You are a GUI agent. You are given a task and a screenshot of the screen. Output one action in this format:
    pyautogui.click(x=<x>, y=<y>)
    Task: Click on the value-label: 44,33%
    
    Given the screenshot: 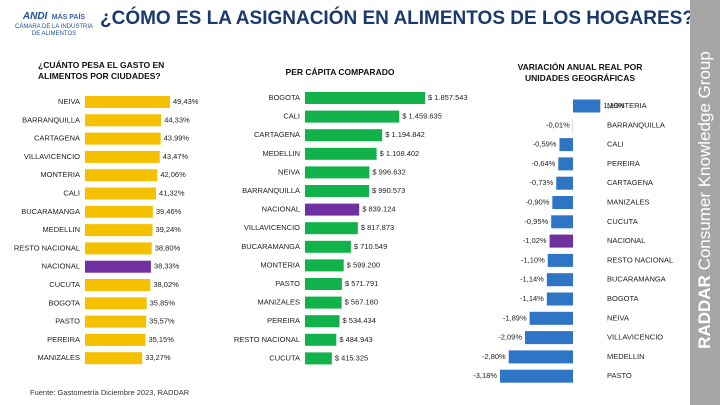 What is the action you would take?
    pyautogui.click(x=177, y=119)
    